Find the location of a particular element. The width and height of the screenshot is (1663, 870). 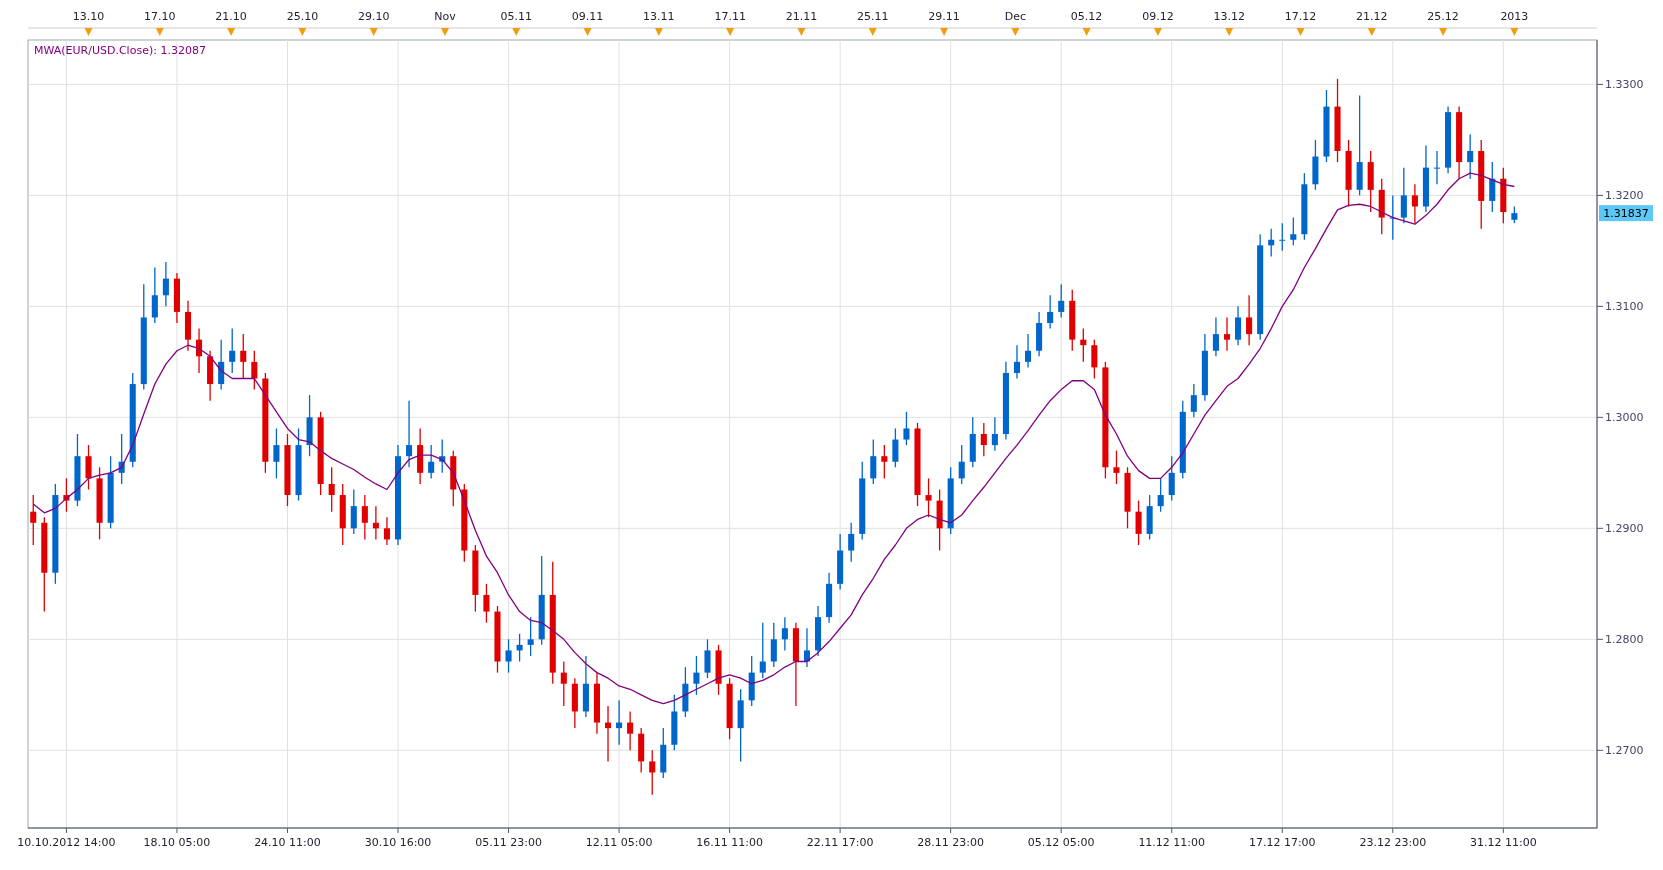

x-tick-label: 16.11 11:00 is located at coordinates (729, 842).